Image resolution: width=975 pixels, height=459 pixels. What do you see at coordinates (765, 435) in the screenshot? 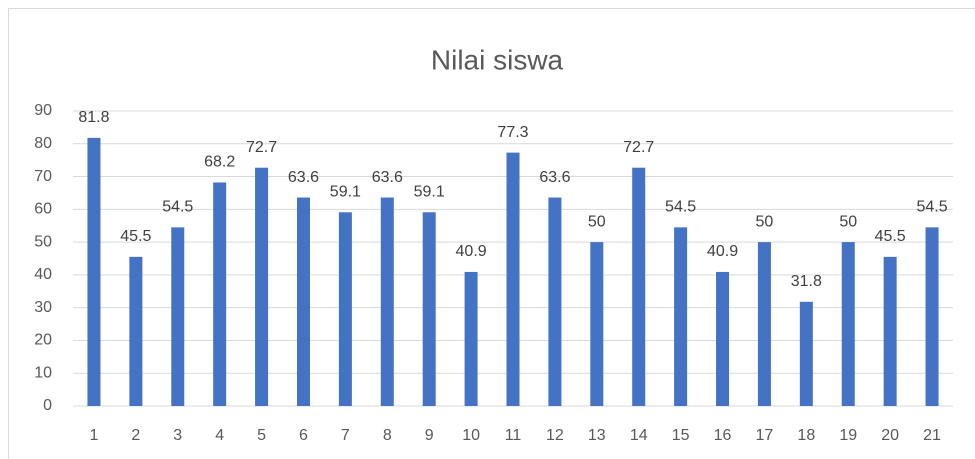
I see `x-tick-label: 17` at bounding box center [765, 435].